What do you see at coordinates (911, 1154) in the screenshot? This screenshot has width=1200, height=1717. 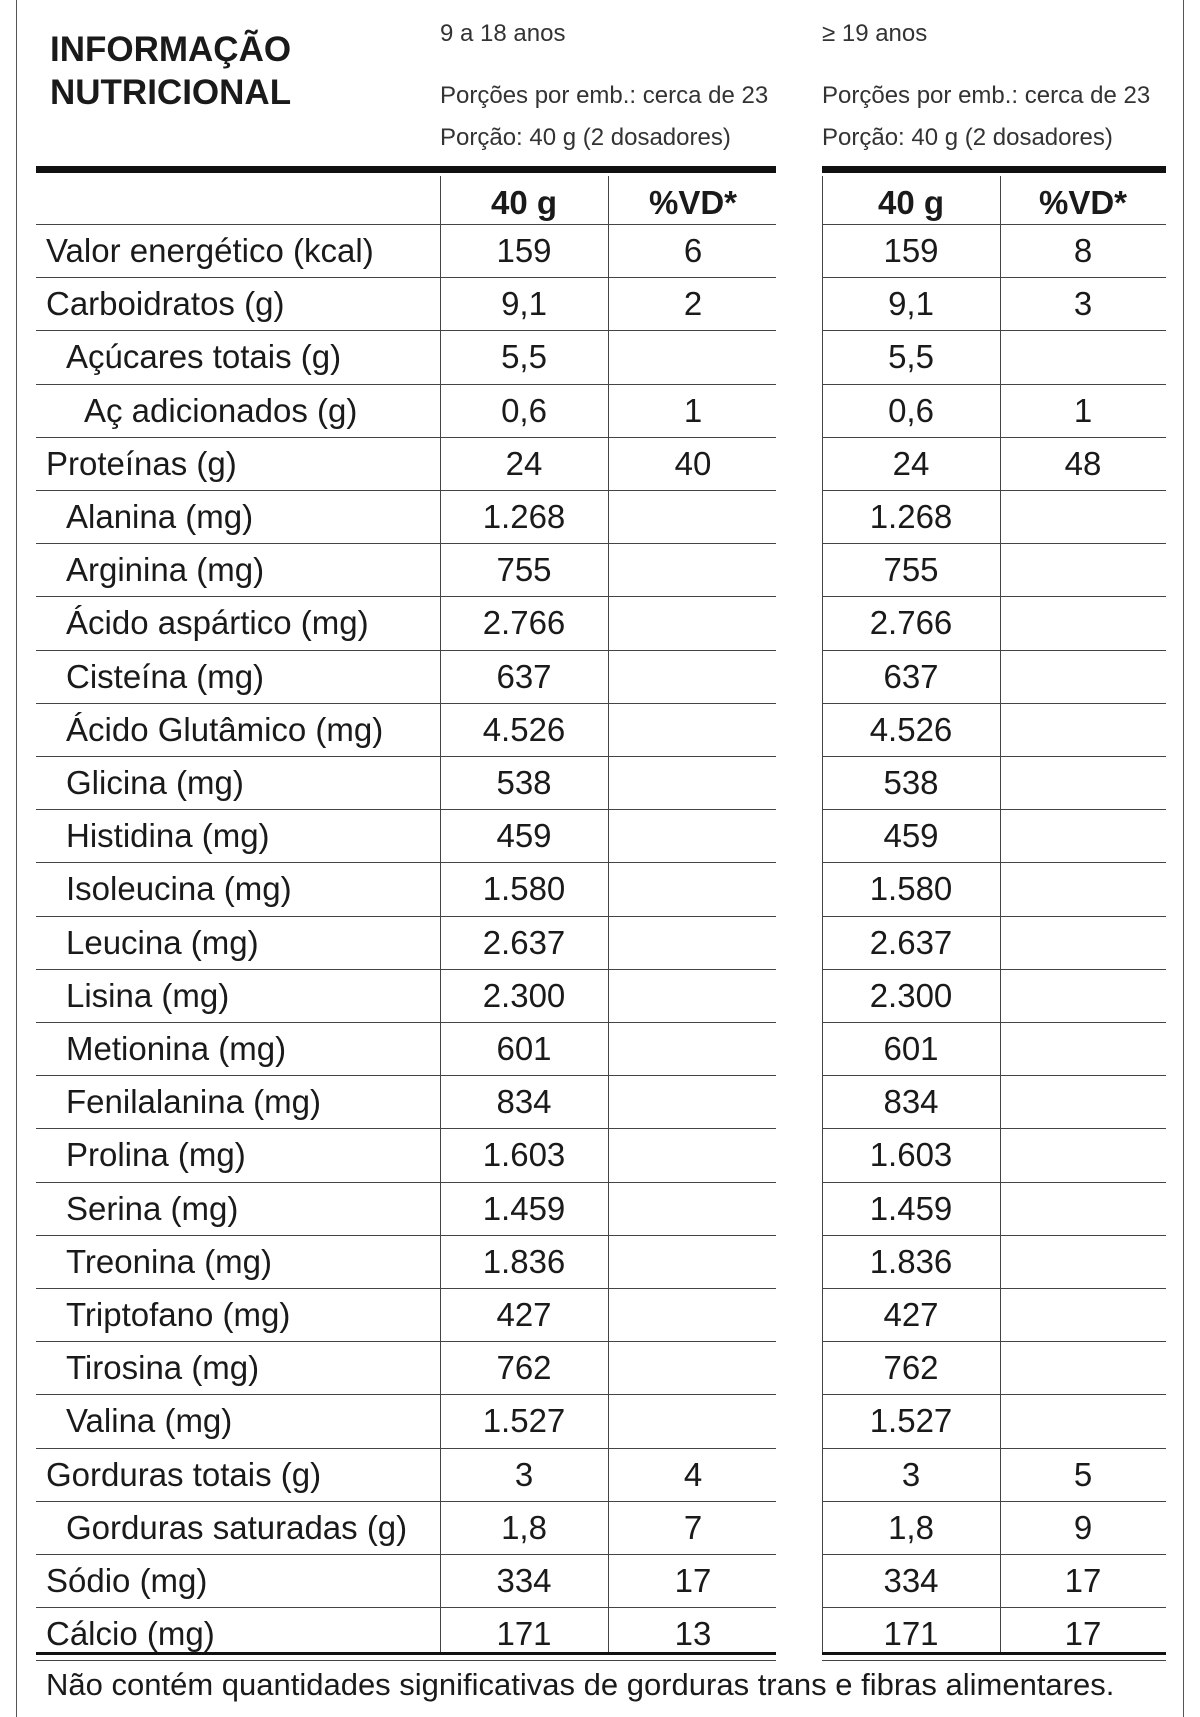 I see `nutrient-value: 1.603` at bounding box center [911, 1154].